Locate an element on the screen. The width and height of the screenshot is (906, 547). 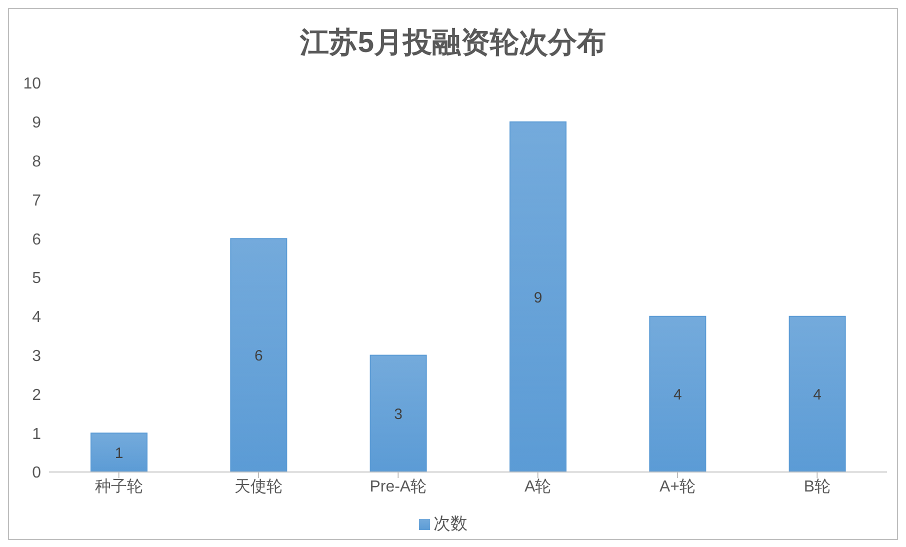
x-tick-label: Pre-A轮 is located at coordinates (398, 487).